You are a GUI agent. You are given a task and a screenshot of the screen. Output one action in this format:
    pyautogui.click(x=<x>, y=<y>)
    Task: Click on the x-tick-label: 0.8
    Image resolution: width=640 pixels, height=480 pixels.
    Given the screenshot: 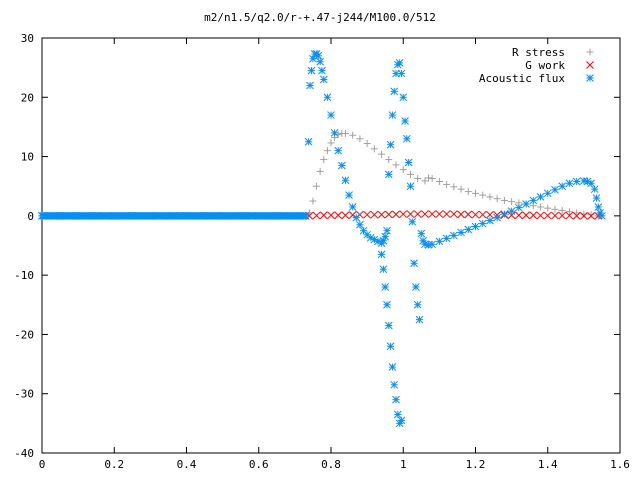 What is the action you would take?
    pyautogui.click(x=331, y=464)
    